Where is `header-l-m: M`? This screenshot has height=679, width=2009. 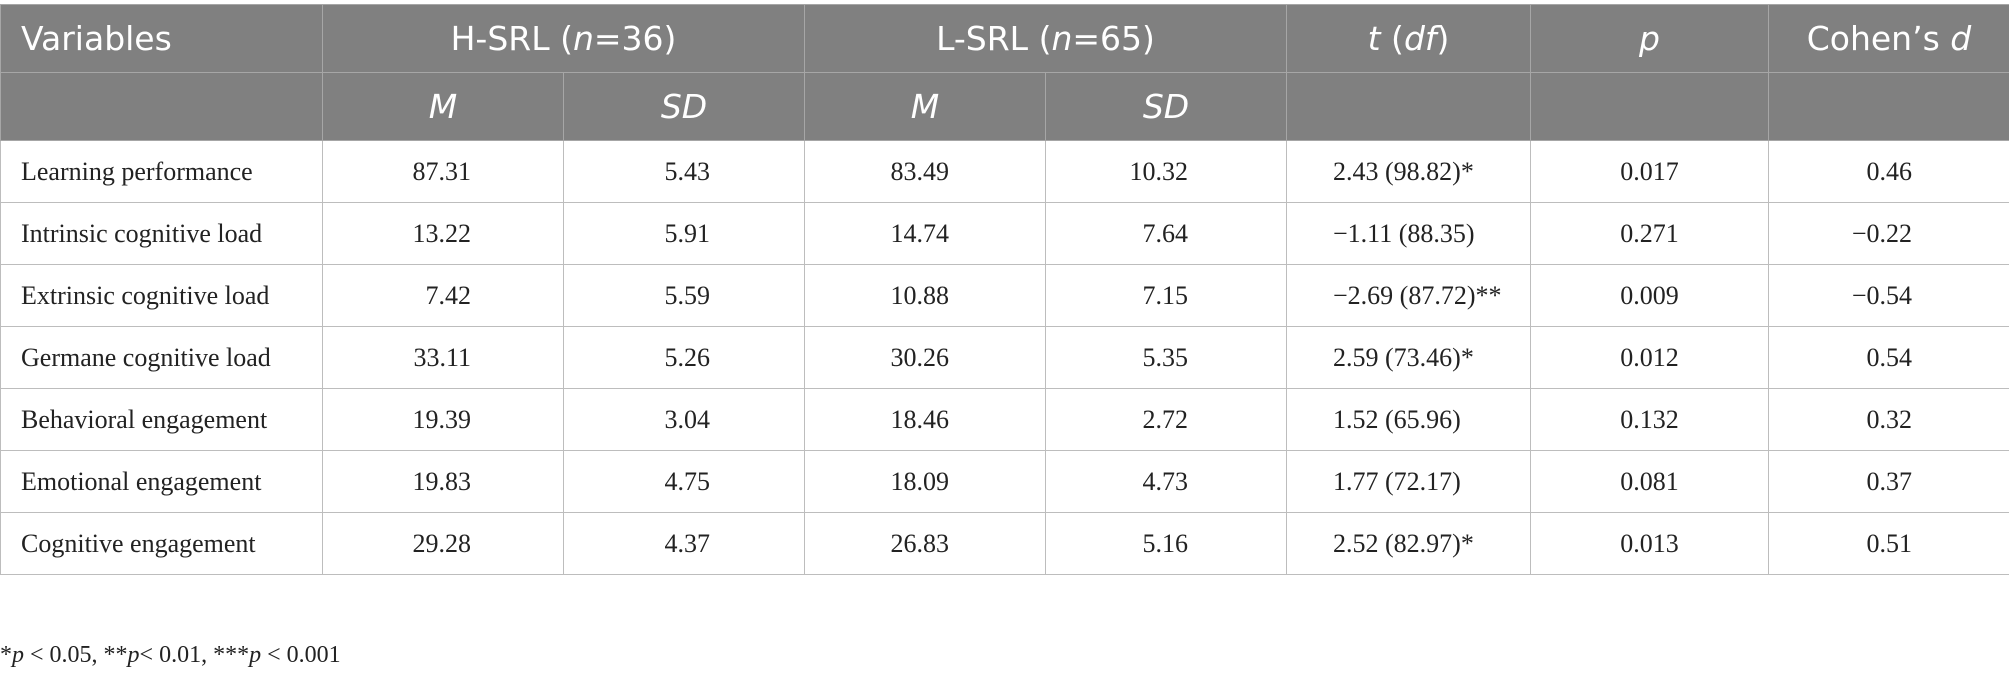
header-l-m: M is located at coordinates (925, 106).